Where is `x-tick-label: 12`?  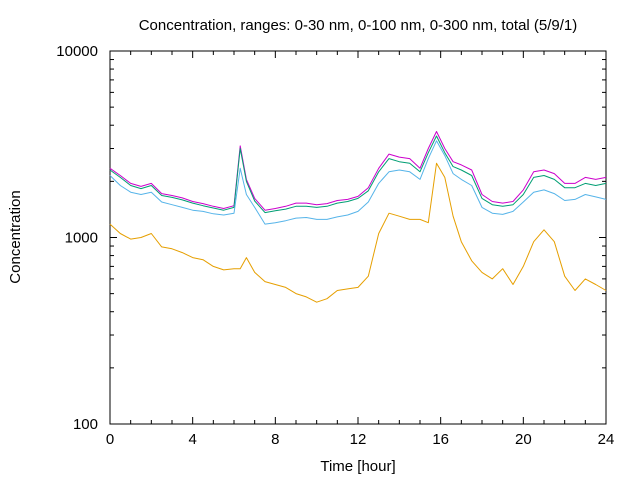 x-tick-label: 12 is located at coordinates (358, 439).